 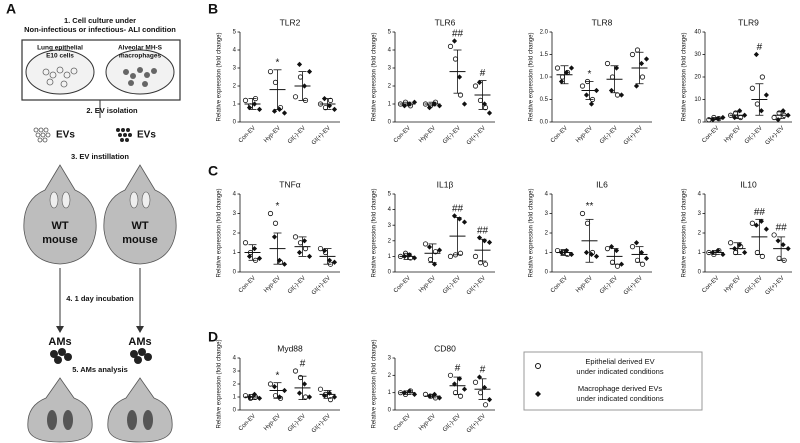 I want to click on step-text: 3. EV instillation, so click(x=100, y=156).